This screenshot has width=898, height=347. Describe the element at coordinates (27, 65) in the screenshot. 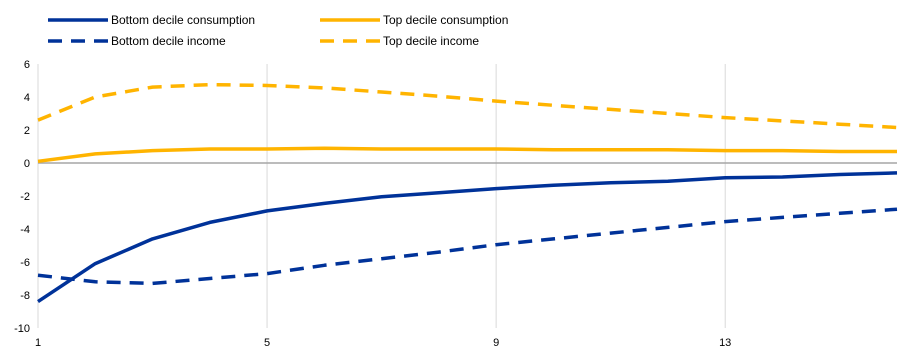

I see `y-tick-label: 6` at that location.